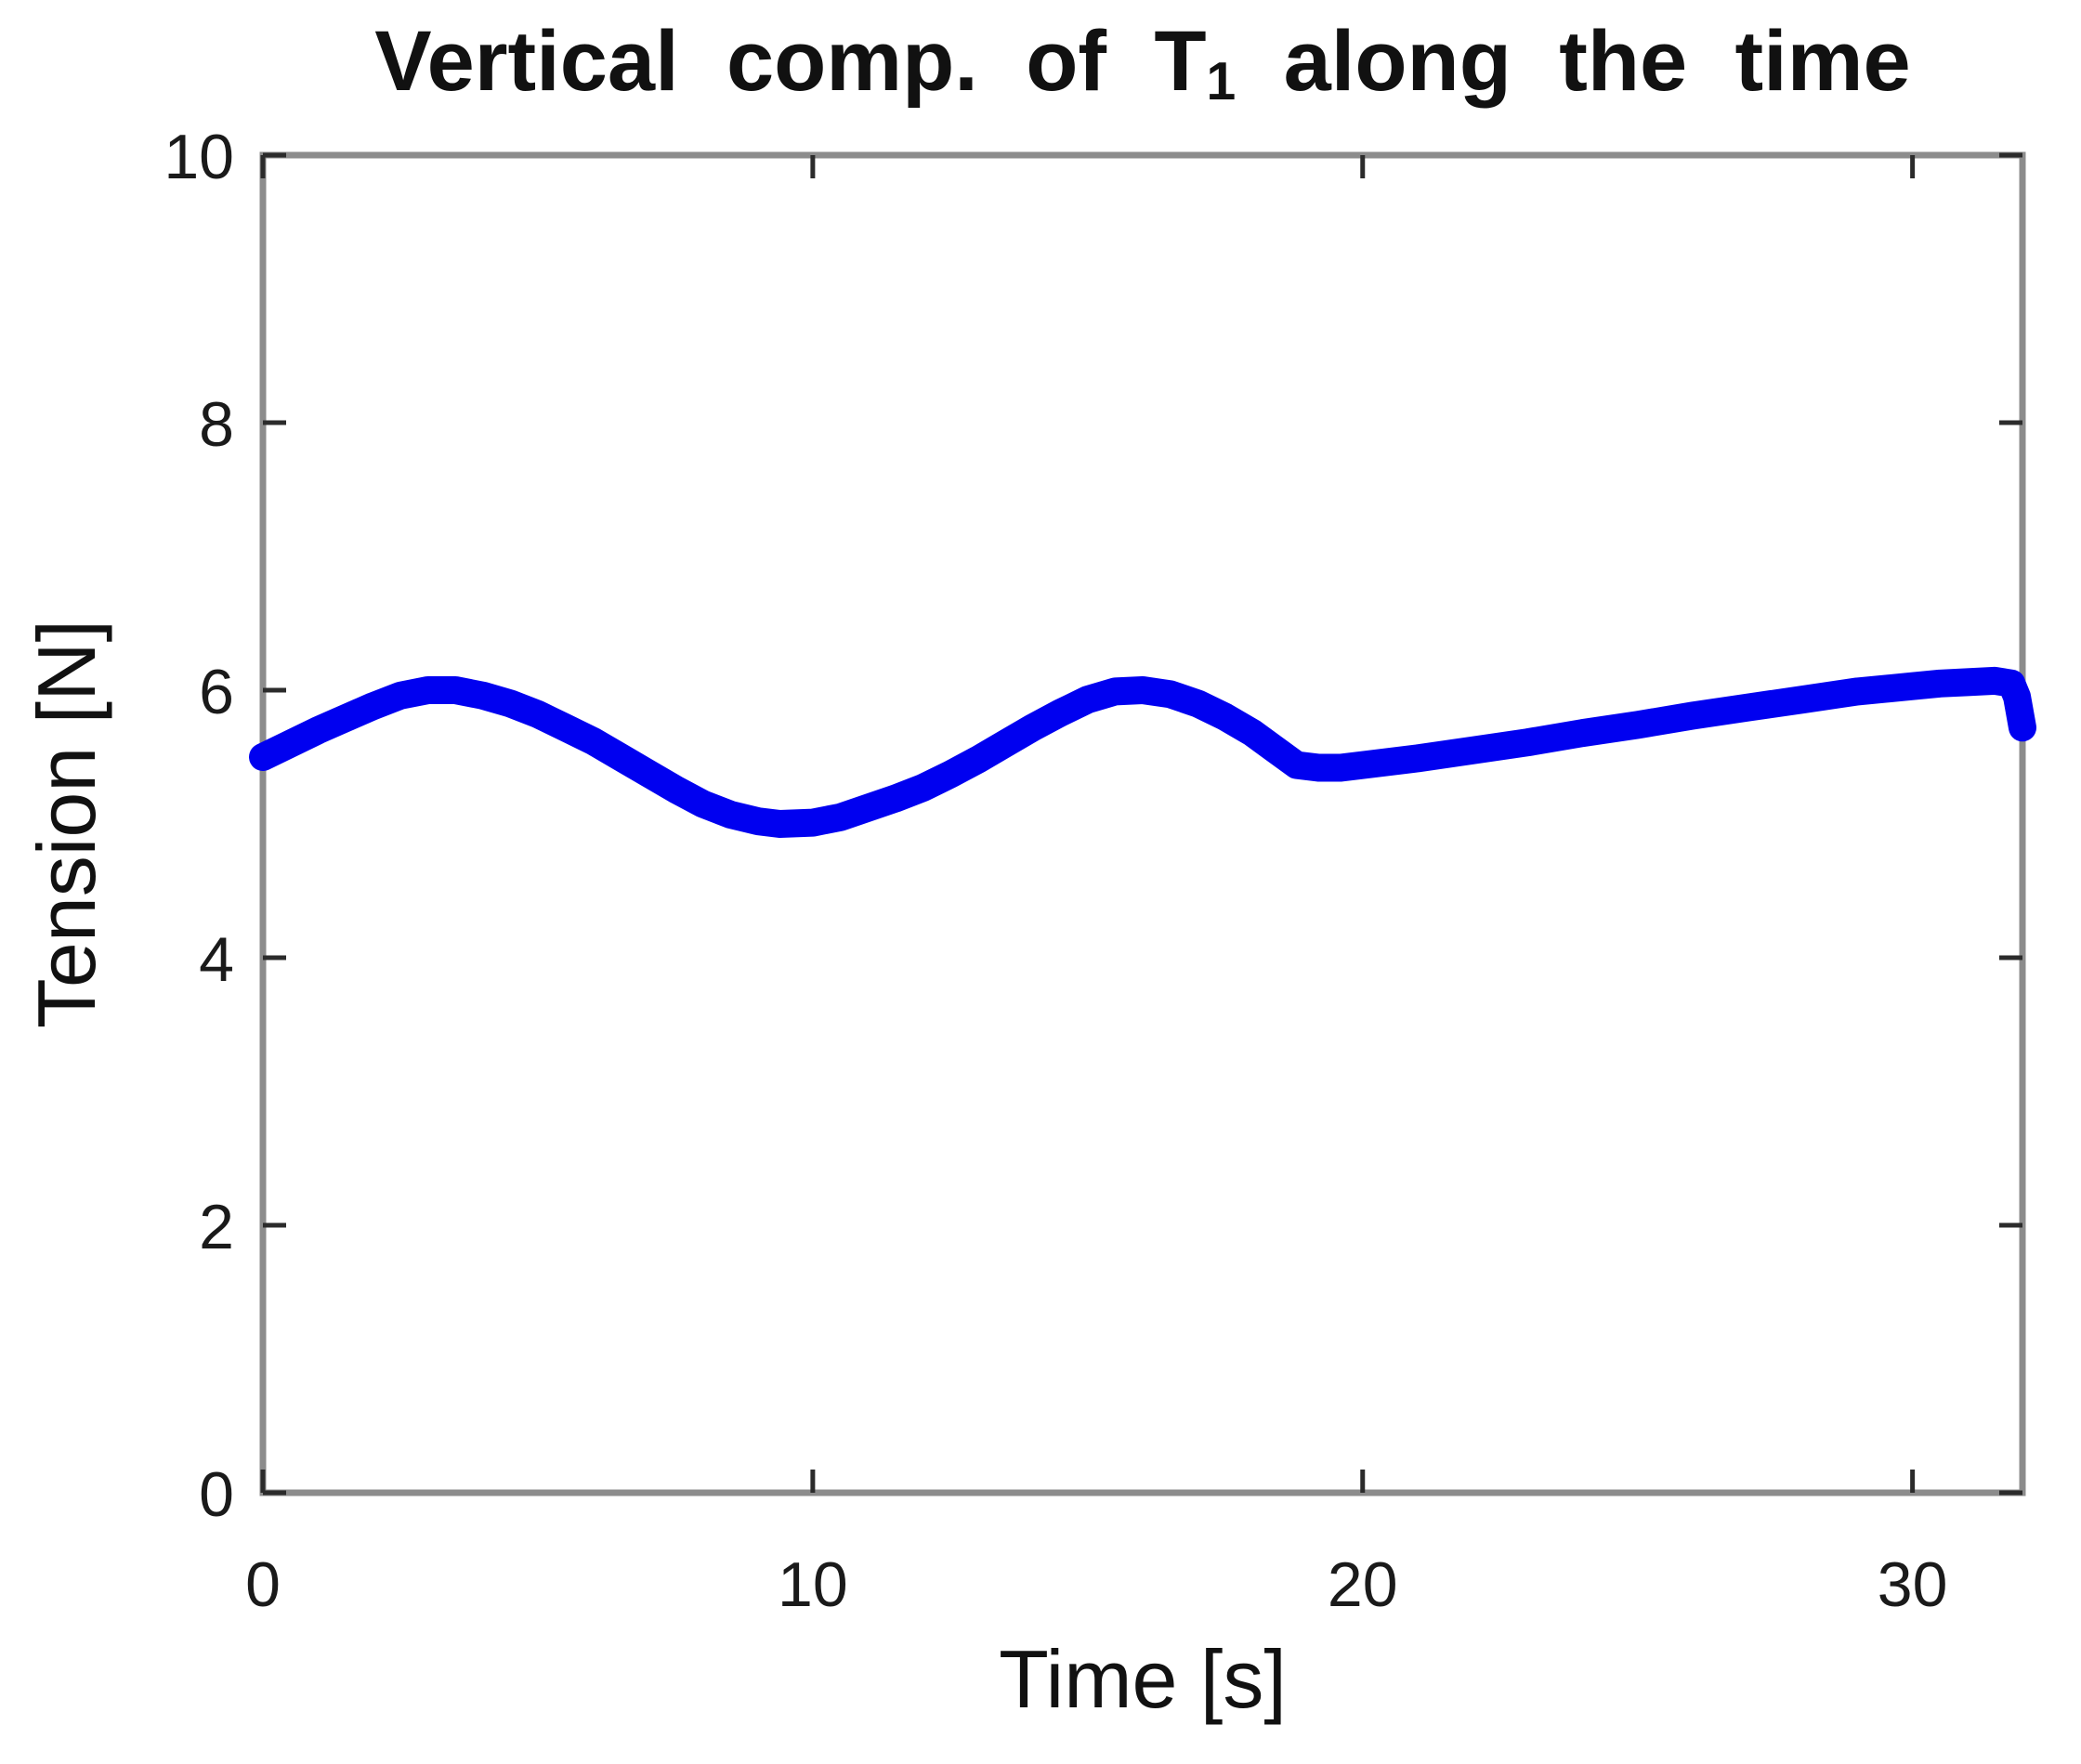 The height and width of the screenshot is (1764, 2081). What do you see at coordinates (1221, 82) in the screenshot?
I see `chart-title-subscript: 1` at bounding box center [1221, 82].